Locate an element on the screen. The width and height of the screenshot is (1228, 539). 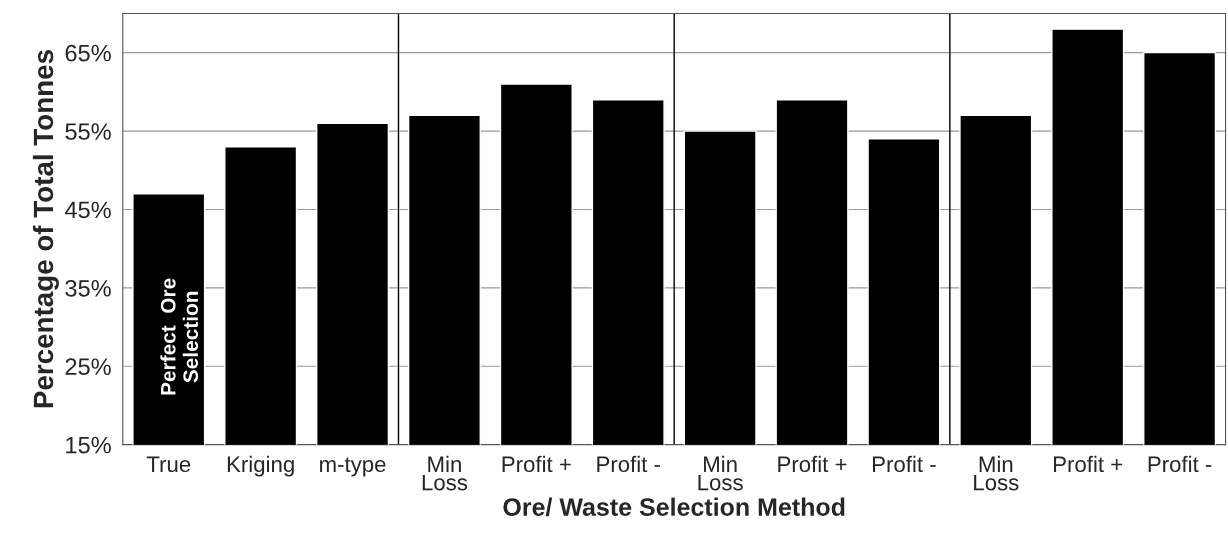
y-axis-title: Percentage of Total Tonnes is located at coordinates (45, 229).